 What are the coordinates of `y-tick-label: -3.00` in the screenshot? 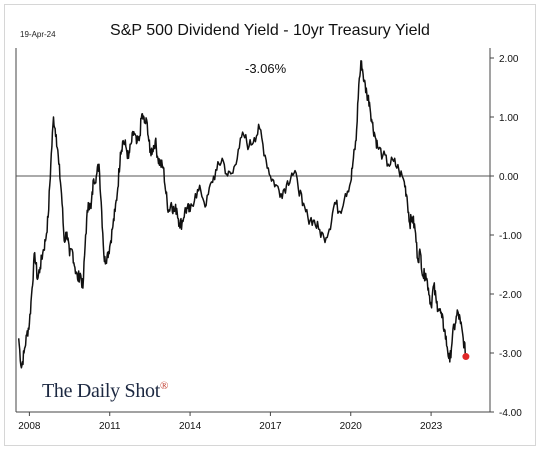 It's located at (510, 354).